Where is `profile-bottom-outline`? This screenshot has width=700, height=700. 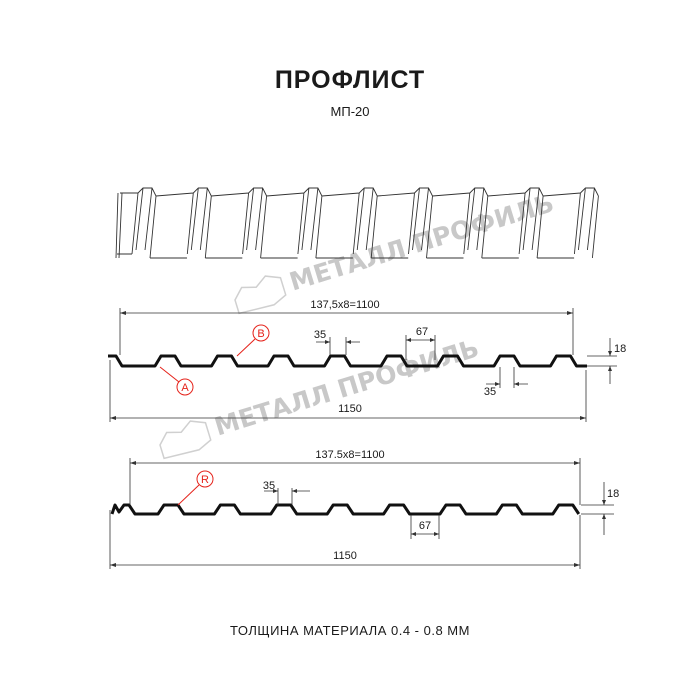
profile-bottom-outline is located at coordinates (345, 509).